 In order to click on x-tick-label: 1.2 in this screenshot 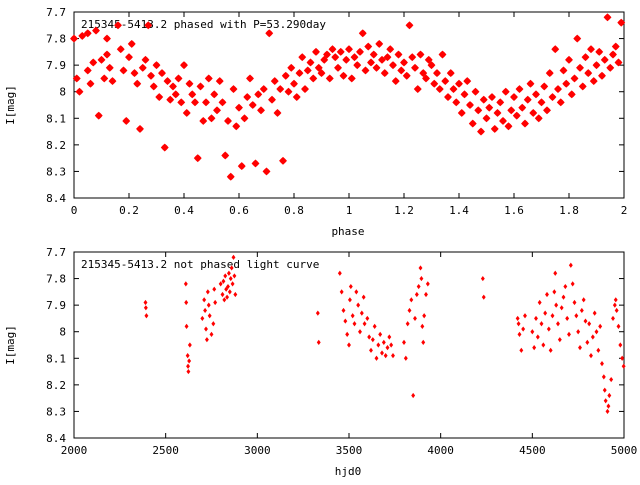, I will do `click(404, 210)`.